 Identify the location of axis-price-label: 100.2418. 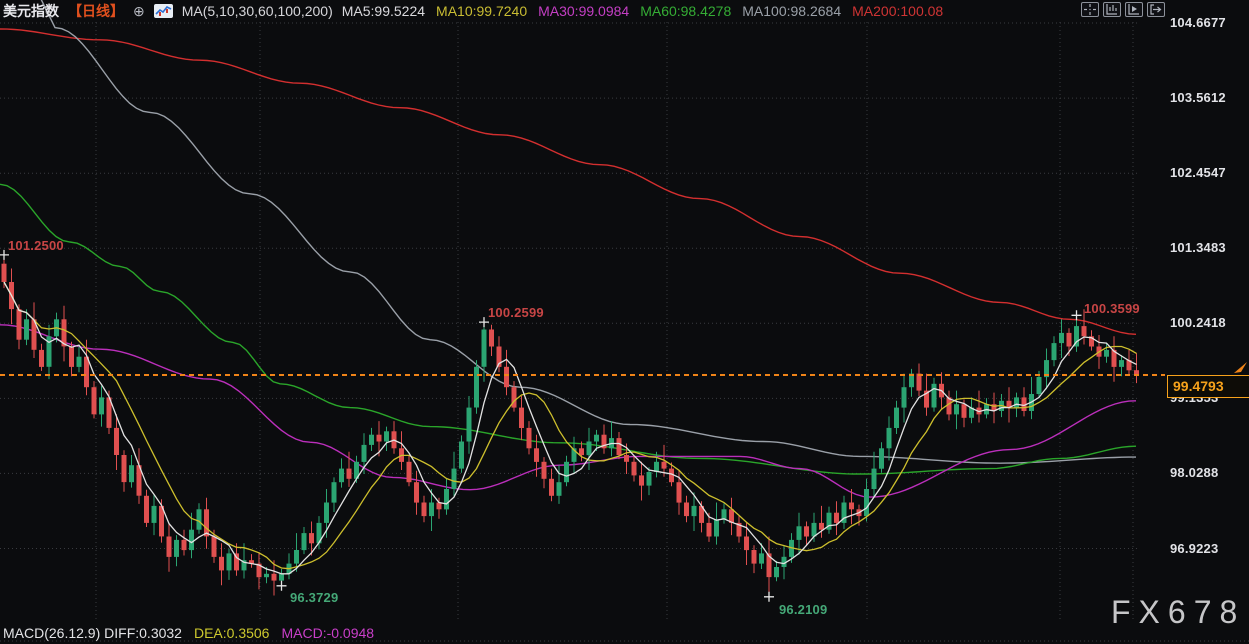
(1198, 323).